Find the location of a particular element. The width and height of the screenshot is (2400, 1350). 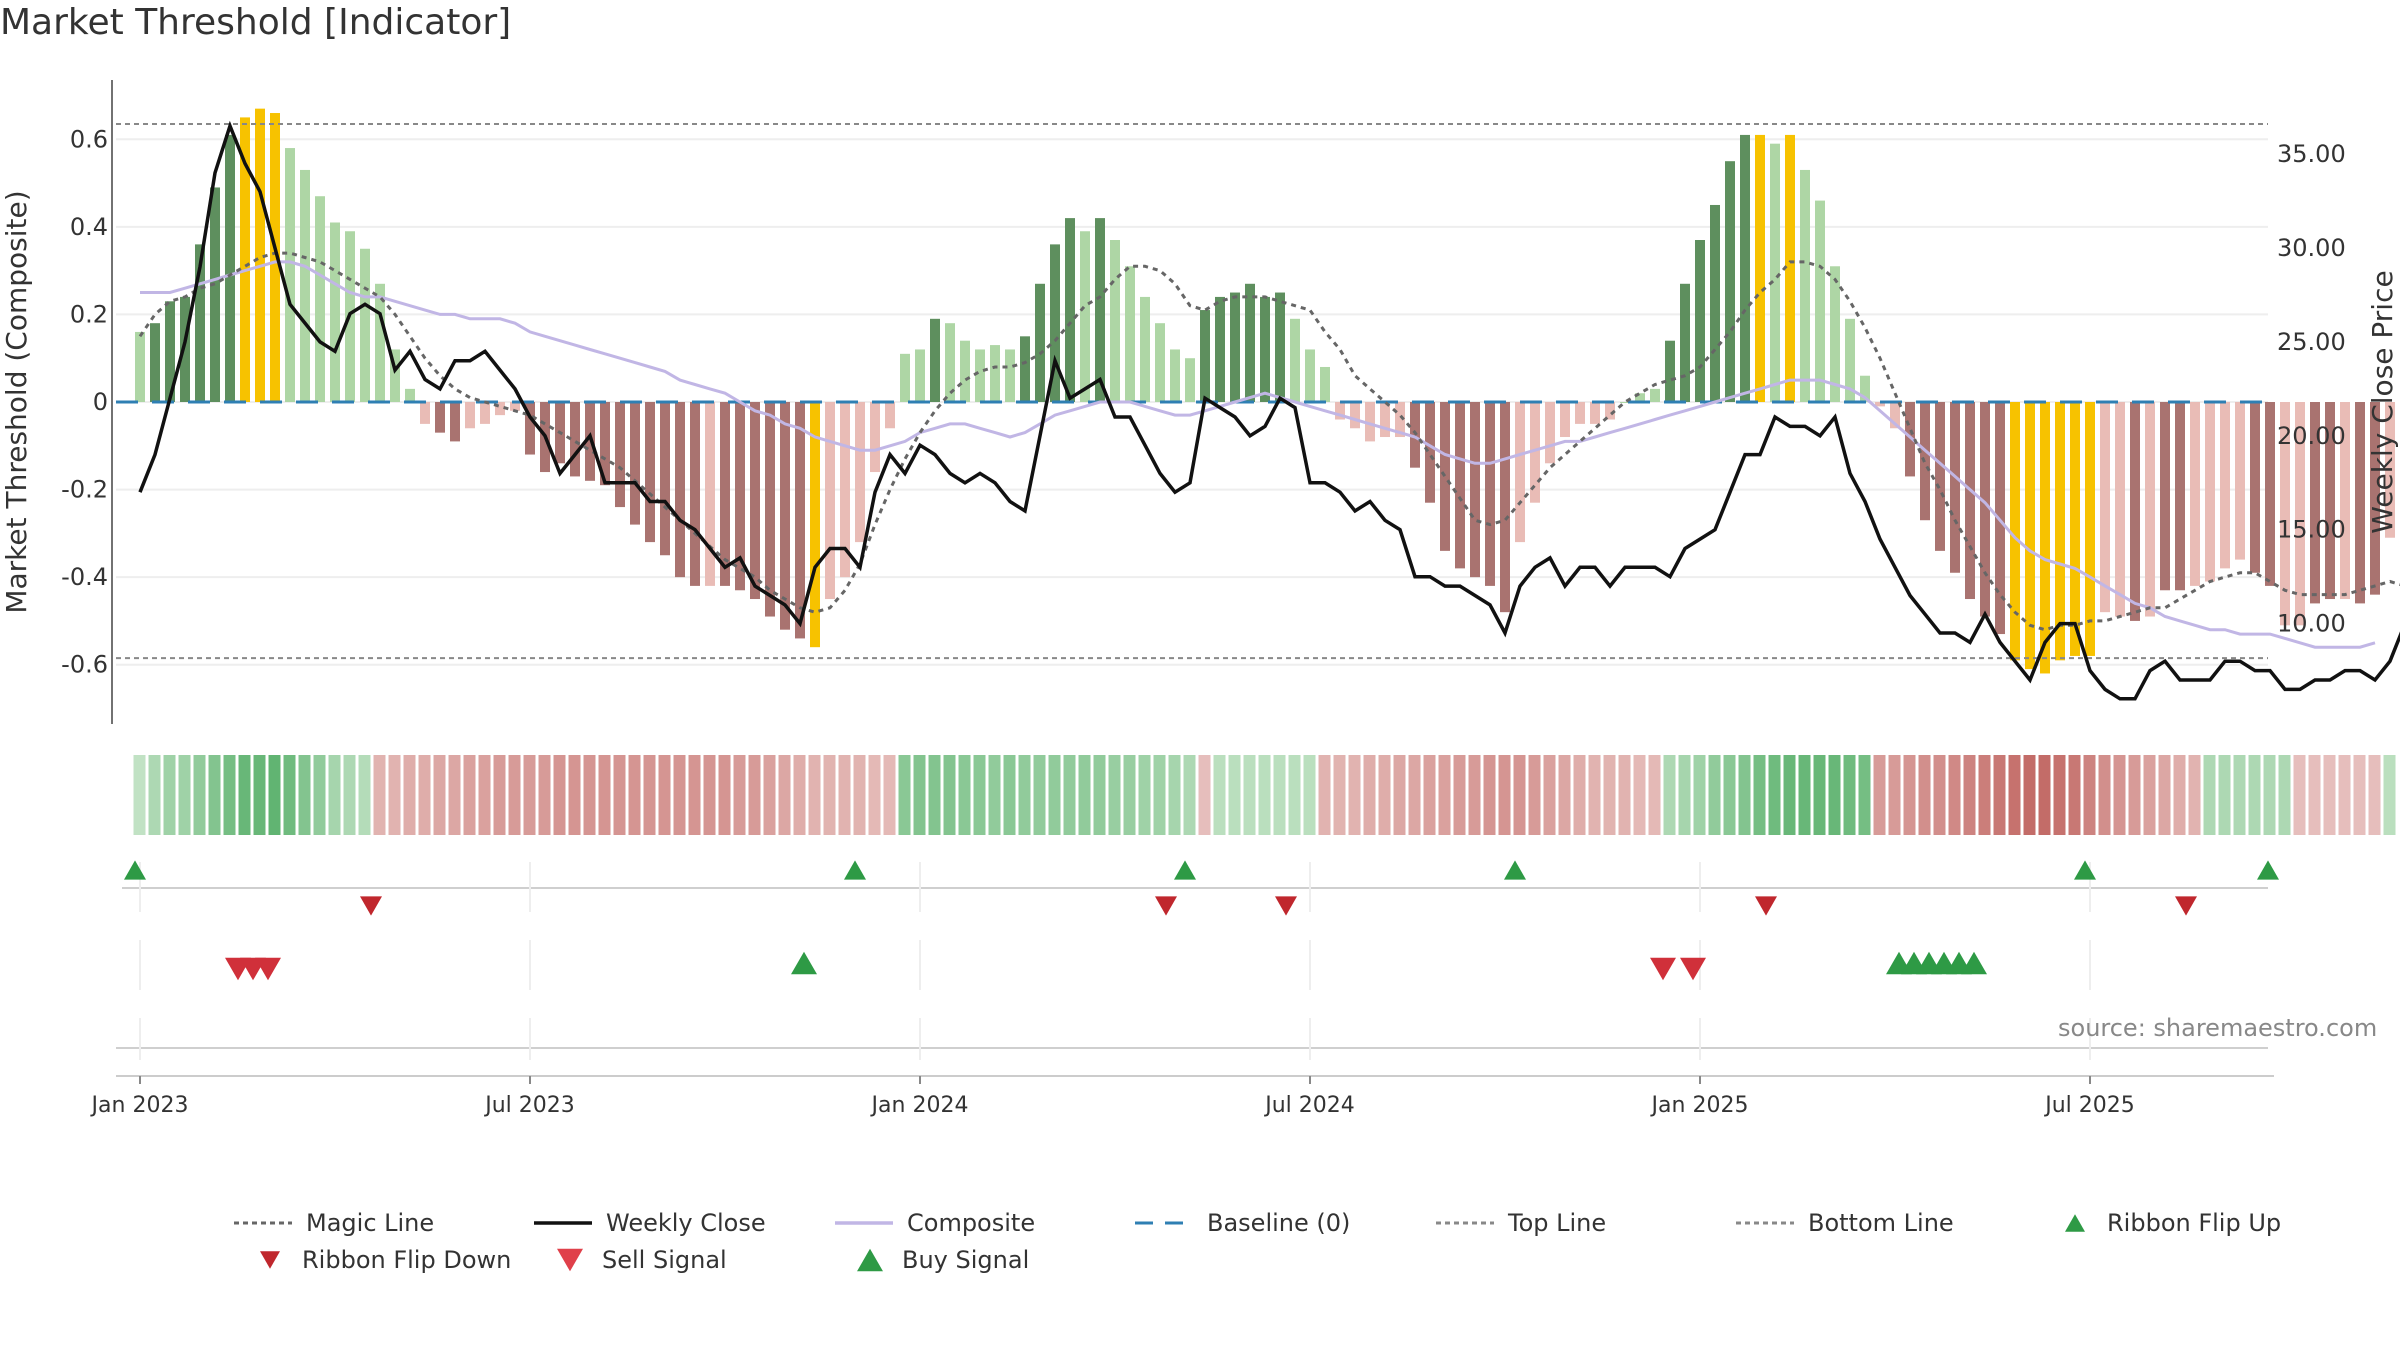

legend-item-top-line: Top Line is located at coordinates (1521, 1223).